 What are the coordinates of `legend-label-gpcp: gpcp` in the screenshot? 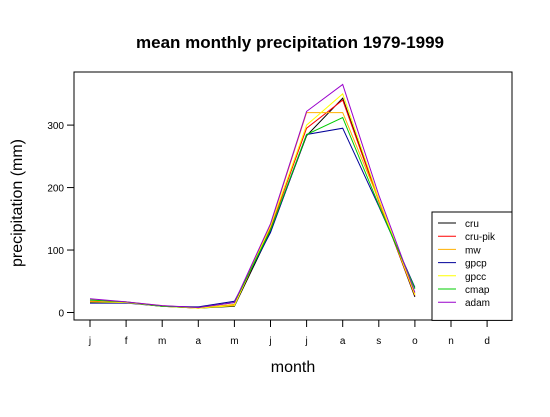 It's located at (476, 264).